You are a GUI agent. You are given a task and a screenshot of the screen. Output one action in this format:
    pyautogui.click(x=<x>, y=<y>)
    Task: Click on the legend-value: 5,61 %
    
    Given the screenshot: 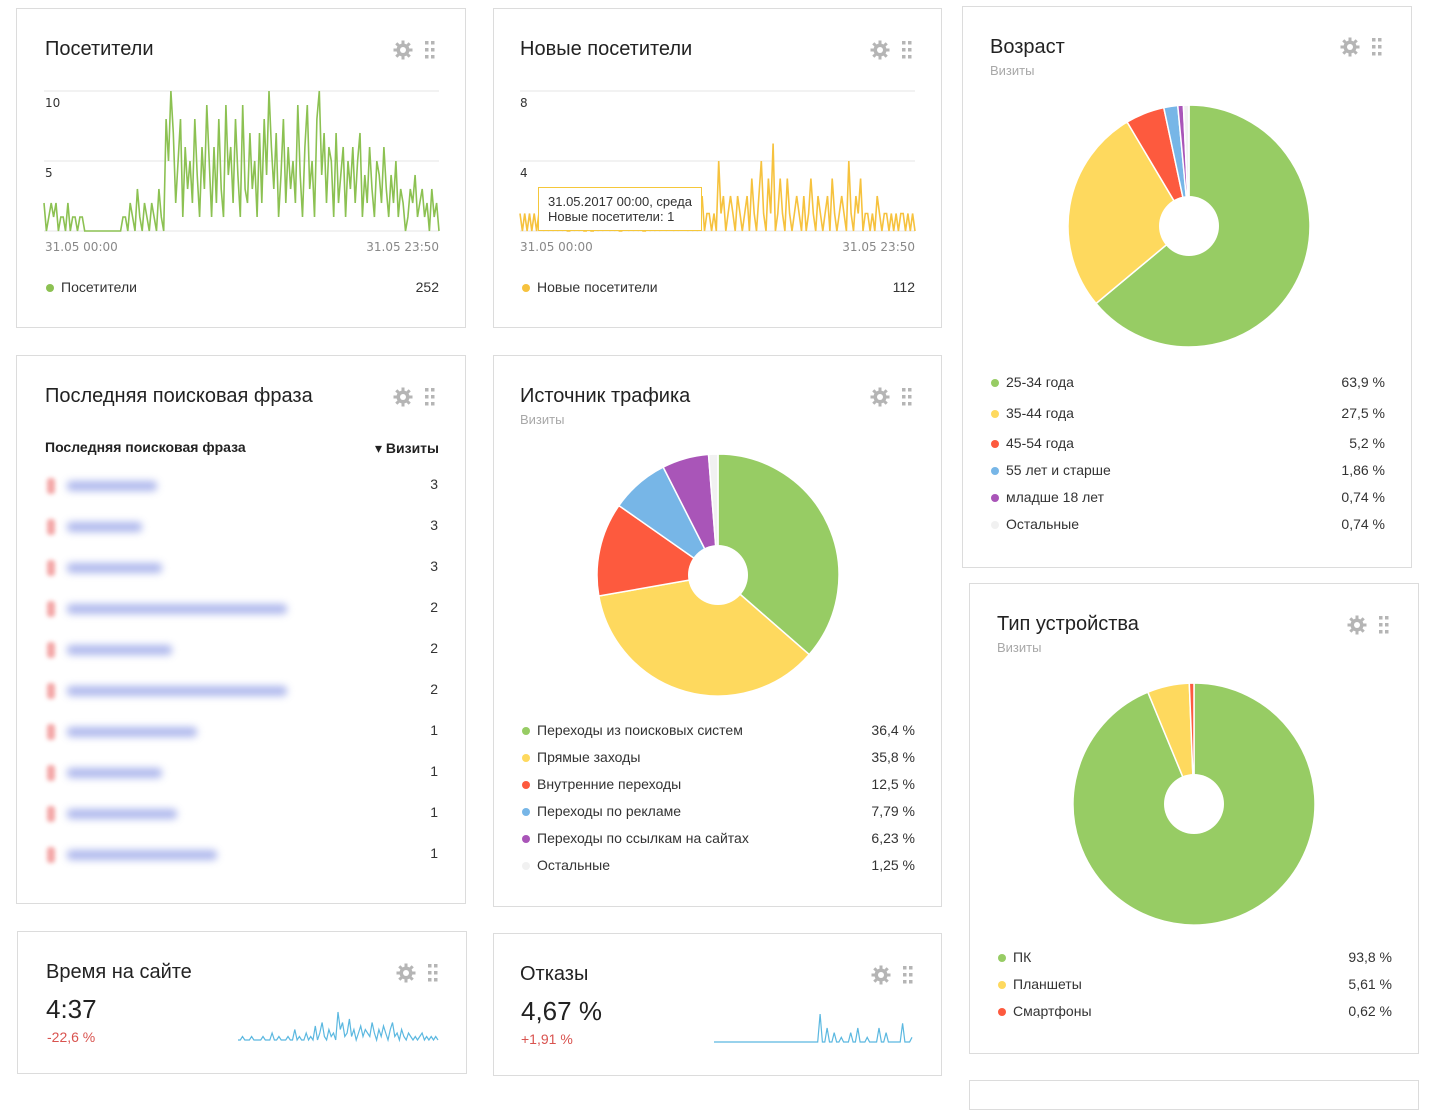 What is the action you would take?
    pyautogui.click(x=1370, y=984)
    